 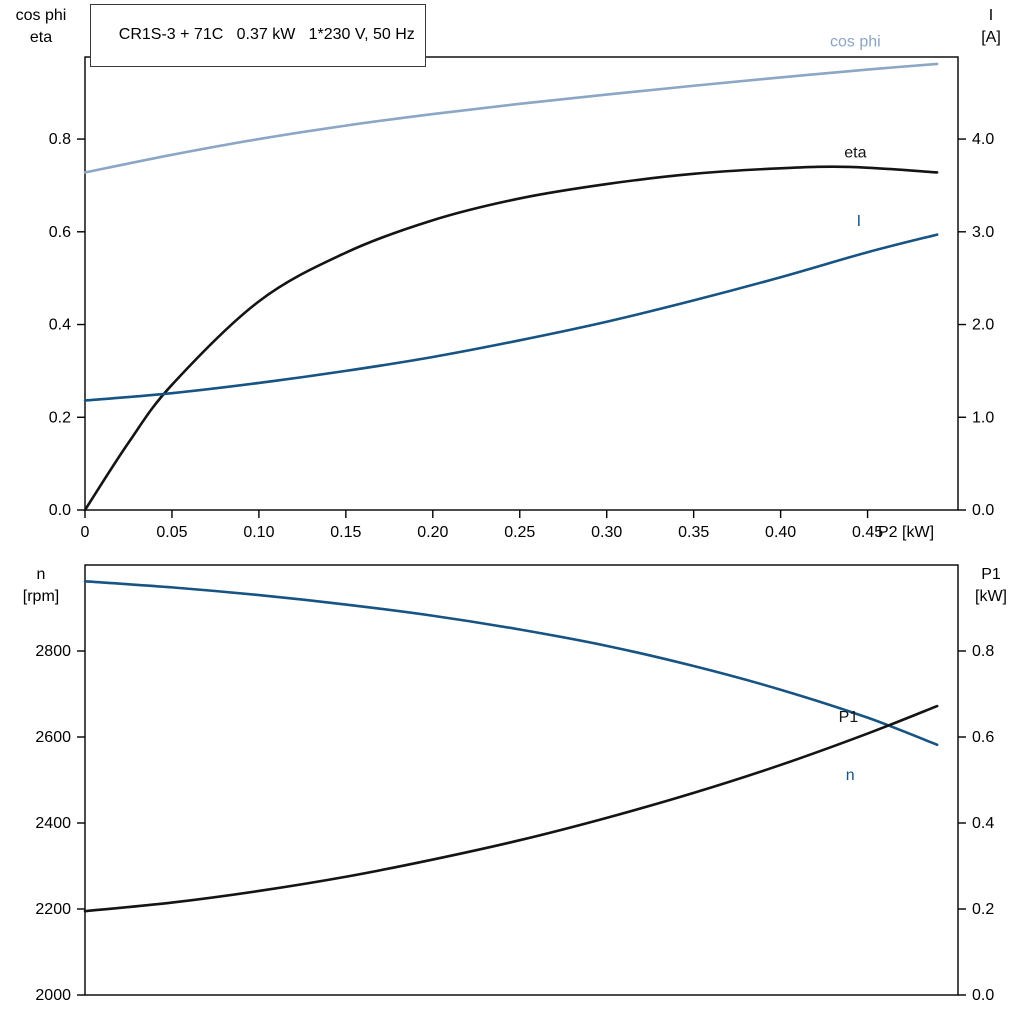 What do you see at coordinates (855, 153) in the screenshot?
I see `curve-label-eta: eta` at bounding box center [855, 153].